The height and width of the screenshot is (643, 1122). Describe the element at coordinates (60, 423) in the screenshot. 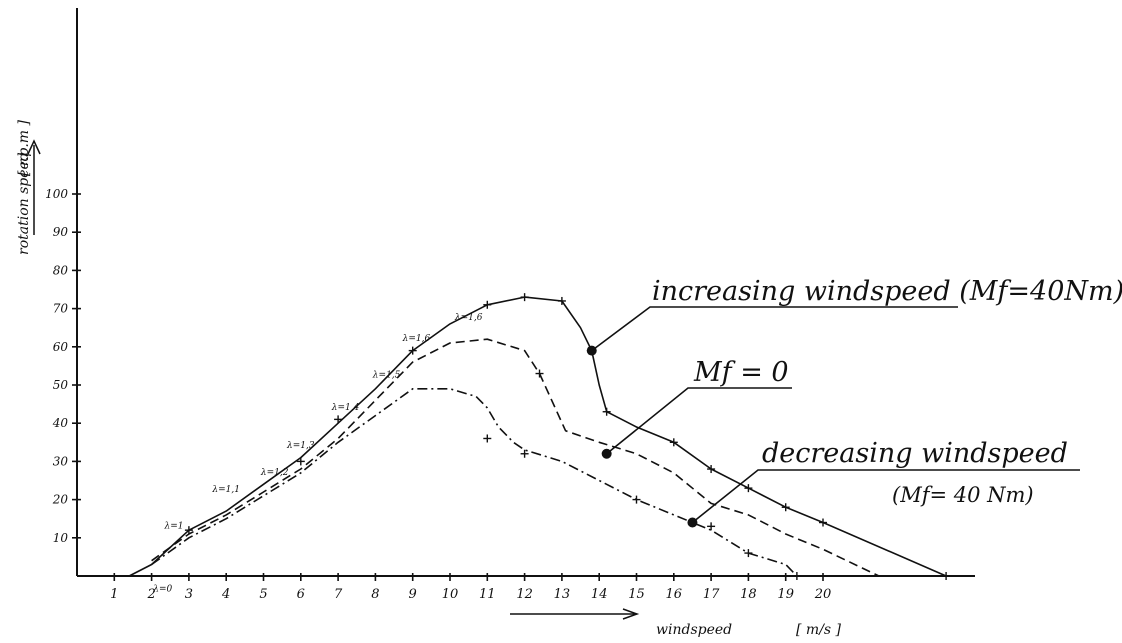

I see `y-tick-label: 40` at that location.